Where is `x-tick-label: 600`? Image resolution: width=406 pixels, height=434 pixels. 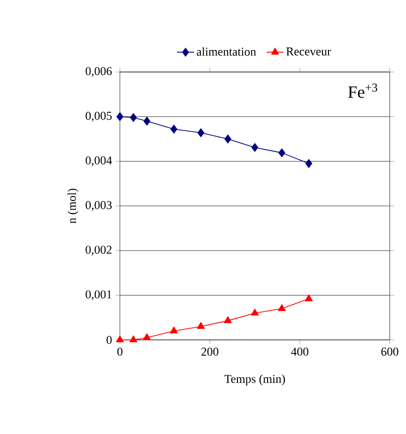 x-tick-label: 600 is located at coordinates (389, 352).